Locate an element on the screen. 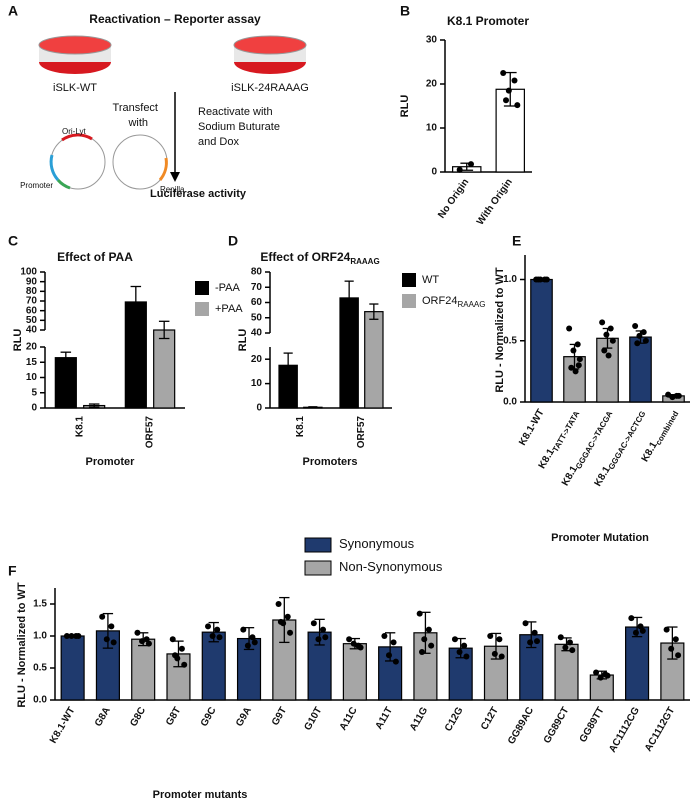 This screenshot has height=805, width=700. step-text: Transfect is located at coordinates (135, 108).